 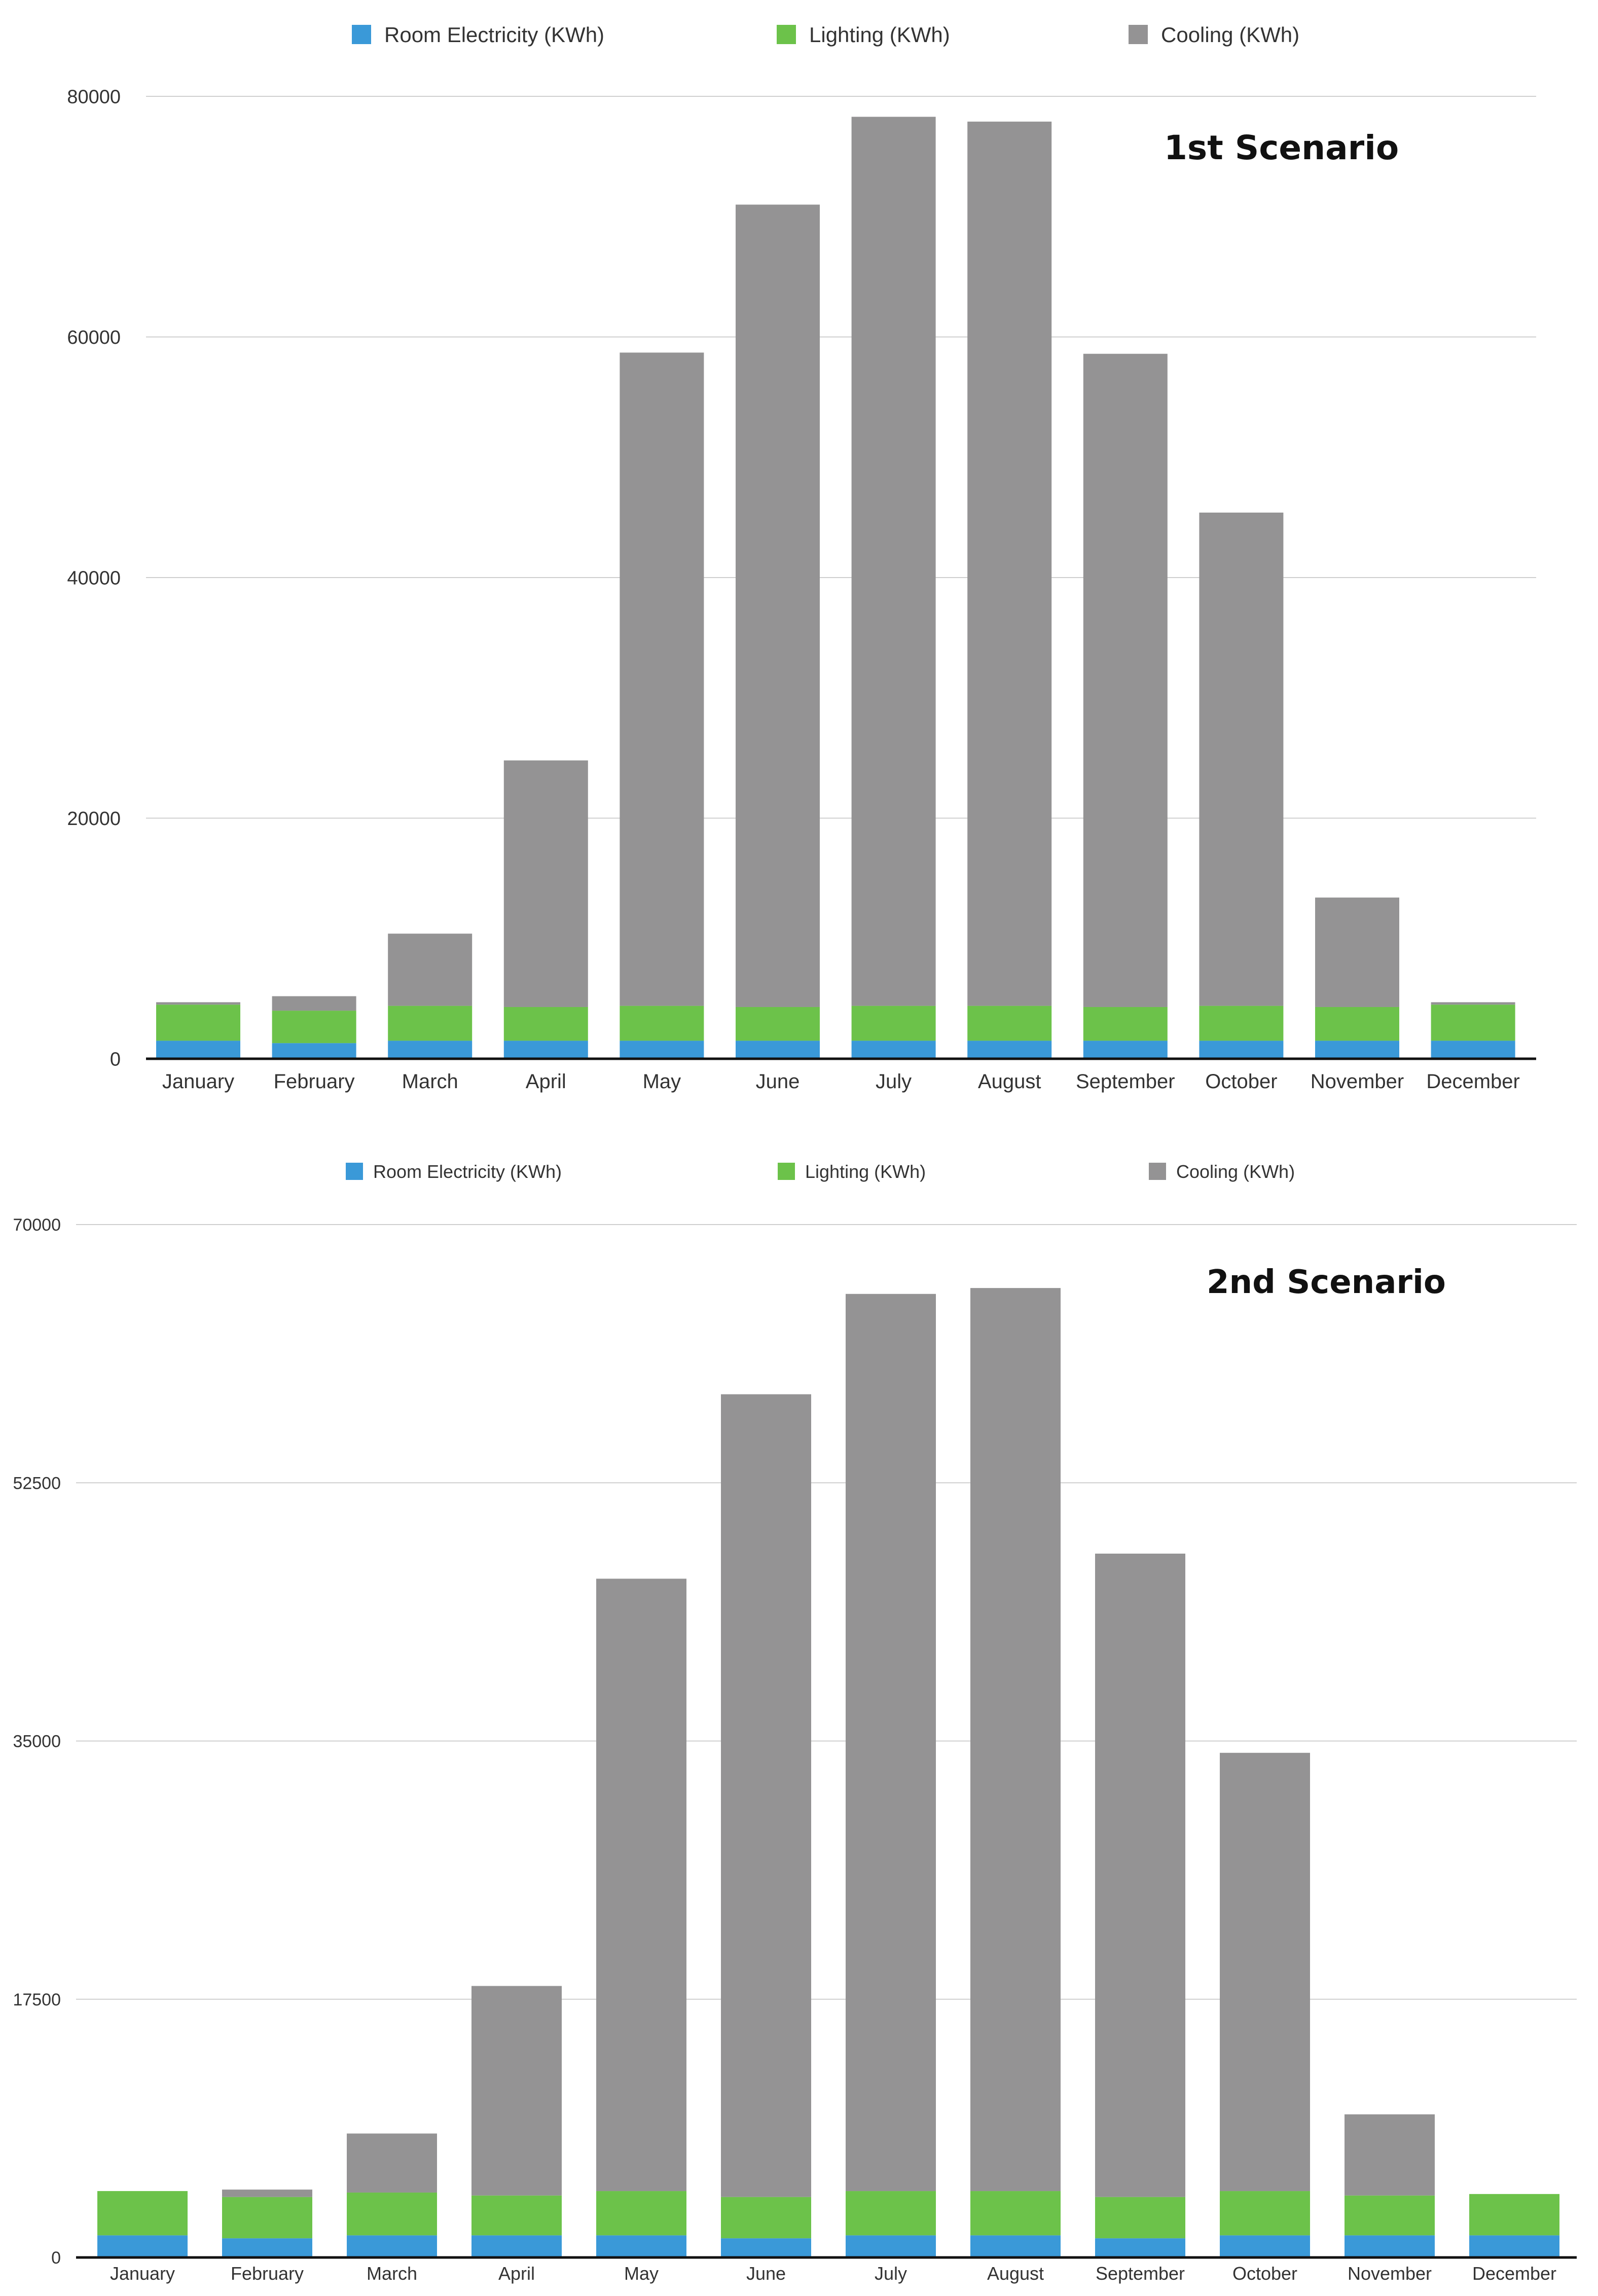 I want to click on bar-cooling-june, so click(x=766, y=1796).